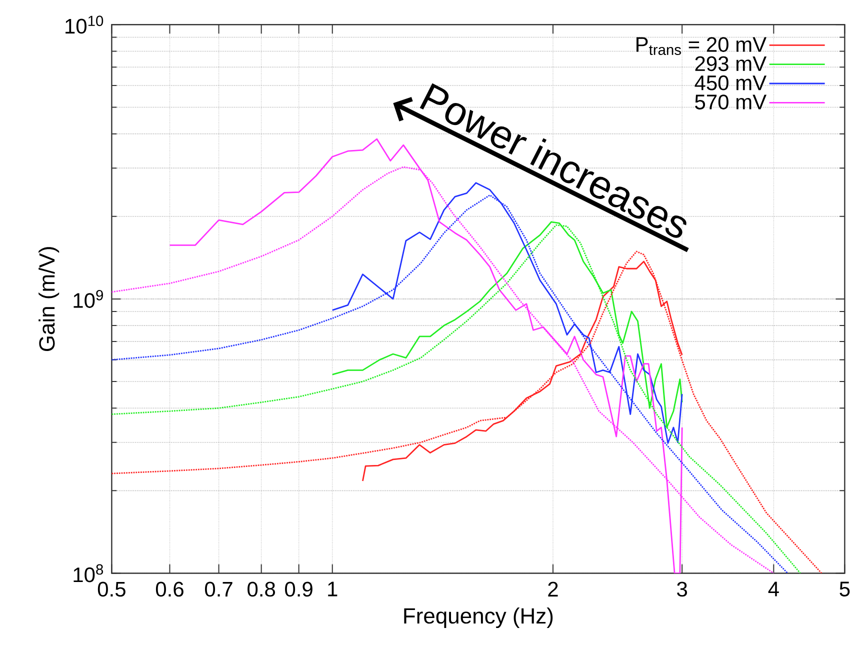 Image resolution: width=857 pixels, height=655 pixels. What do you see at coordinates (553, 589) in the screenshot?
I see `x-tick-label: 2` at bounding box center [553, 589].